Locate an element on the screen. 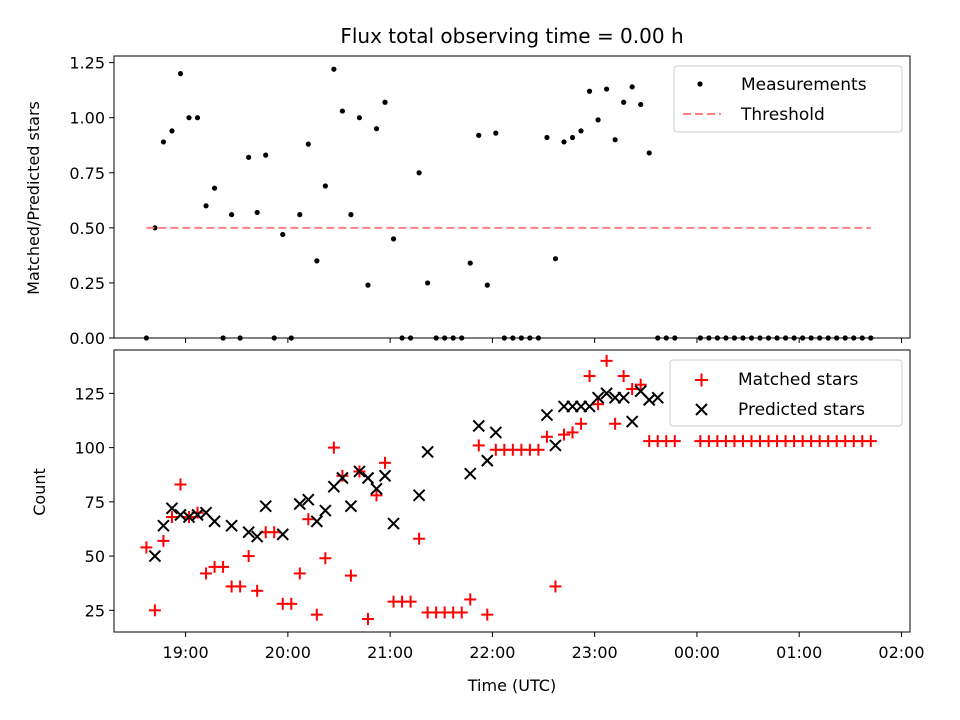  legend-predicted-label: Predicted stars is located at coordinates (801, 410).